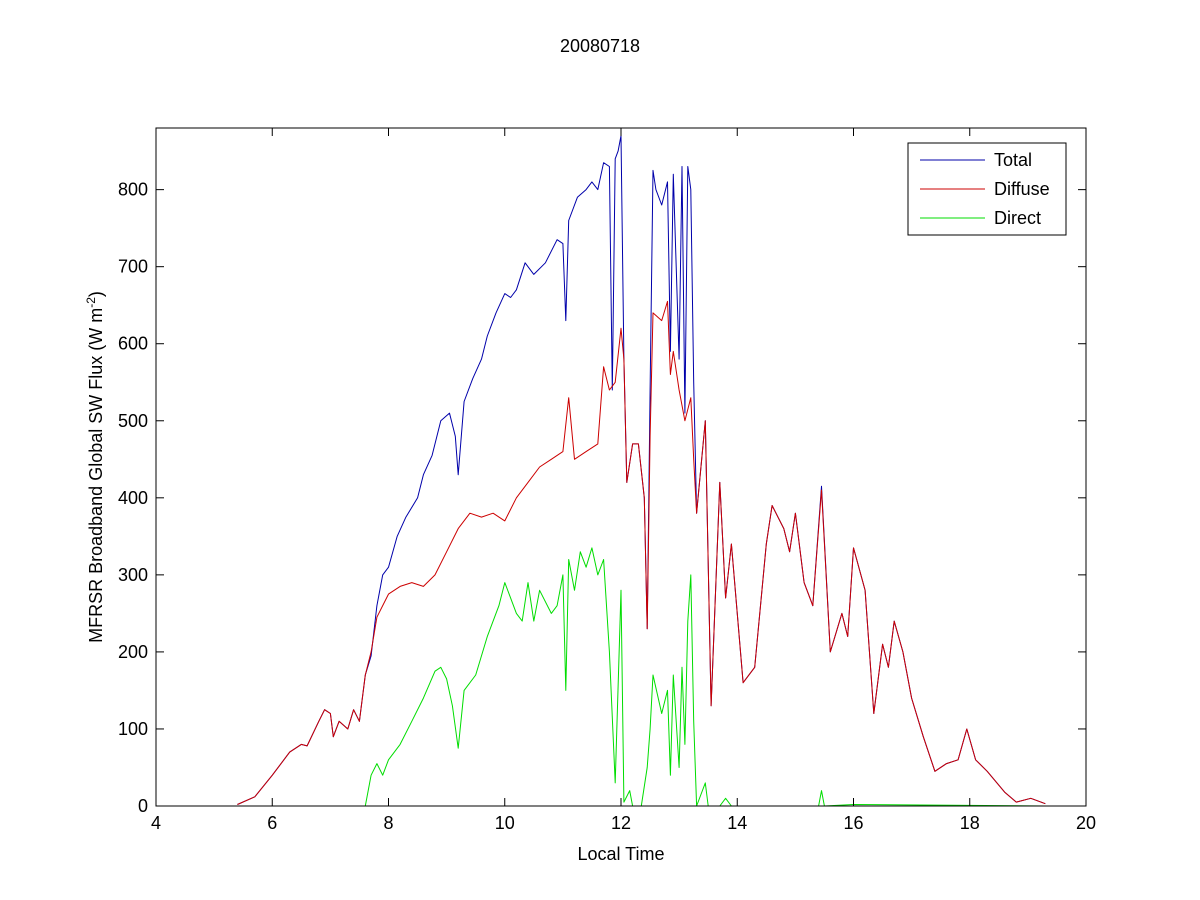 The height and width of the screenshot is (900, 1200). I want to click on y-tick-label: 700, so click(133, 267).